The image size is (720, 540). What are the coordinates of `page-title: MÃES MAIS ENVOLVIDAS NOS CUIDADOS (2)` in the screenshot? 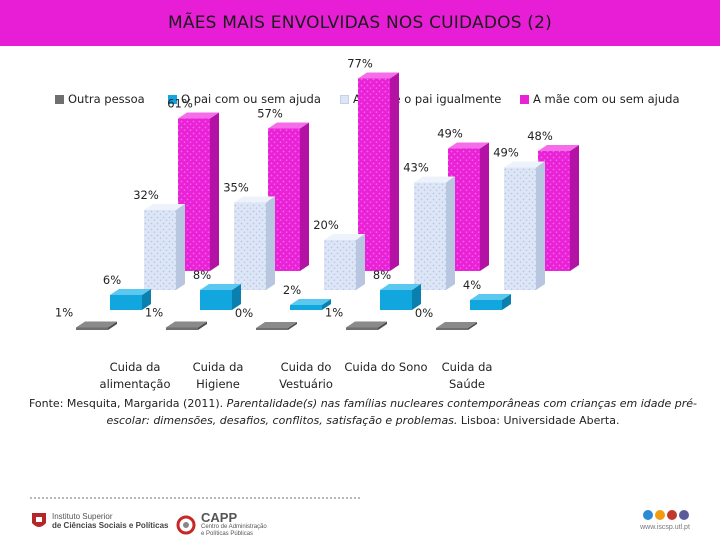 It's located at (360, 23).